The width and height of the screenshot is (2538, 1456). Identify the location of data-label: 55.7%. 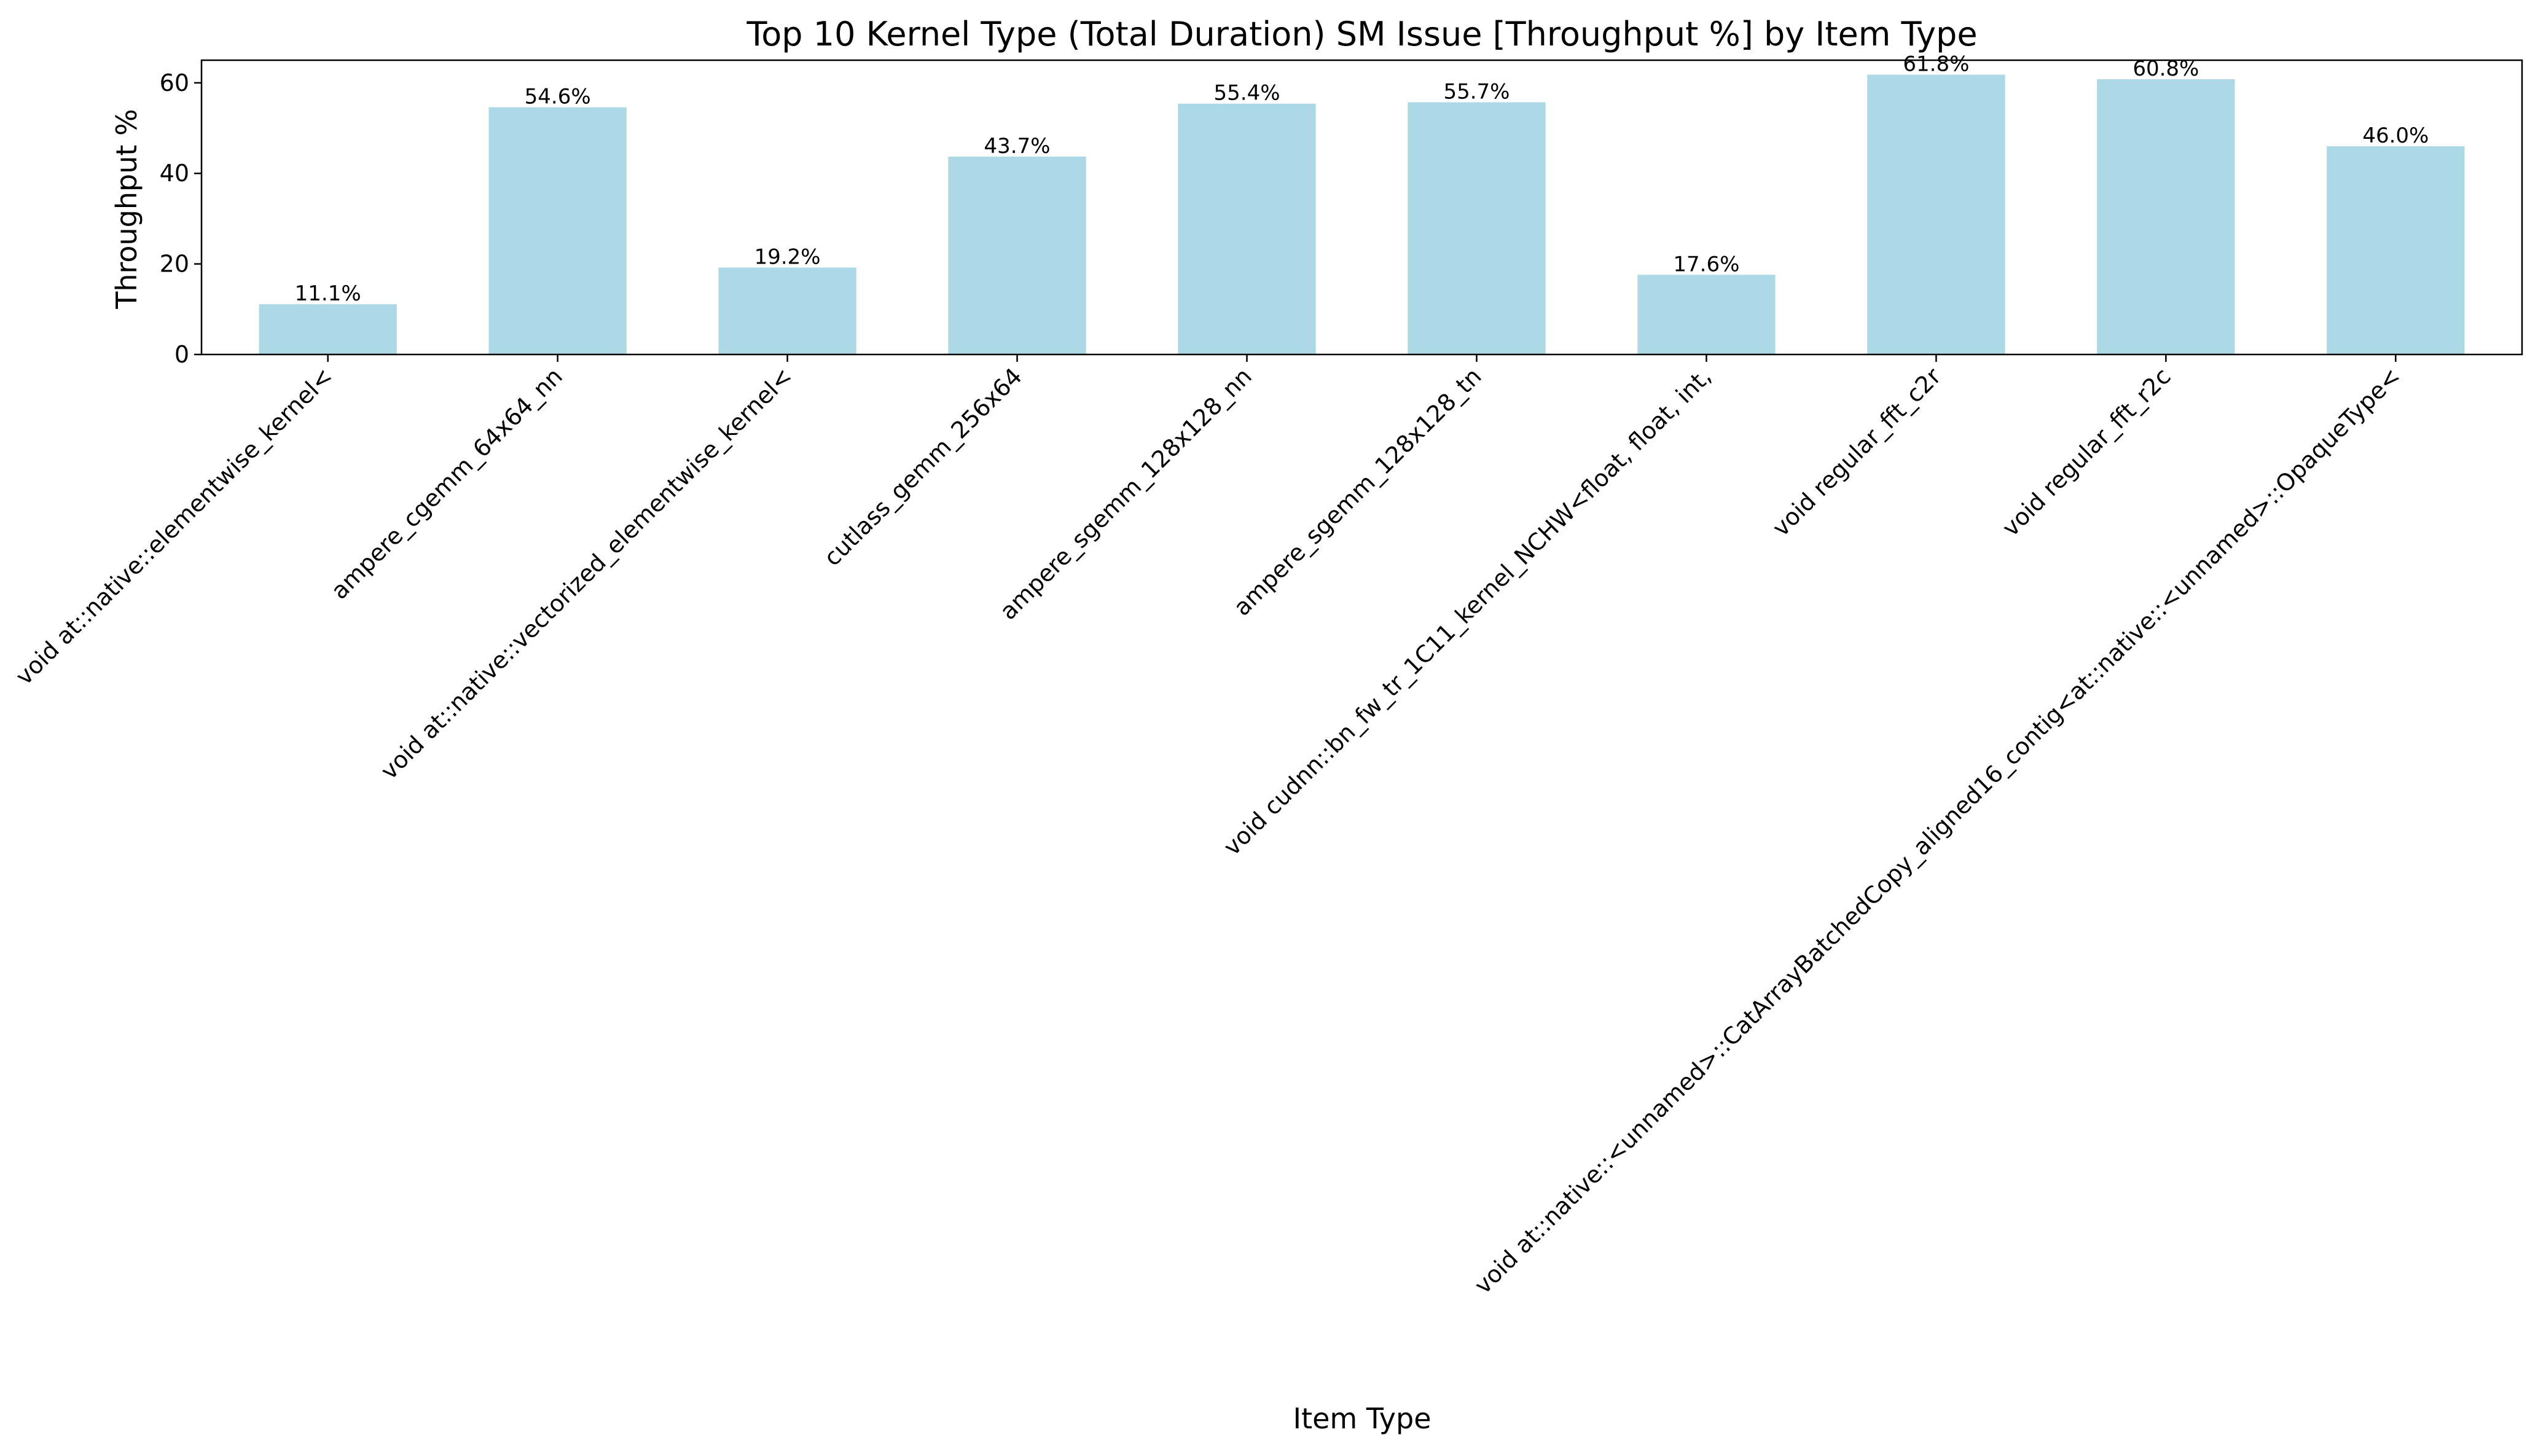
(1476, 92).